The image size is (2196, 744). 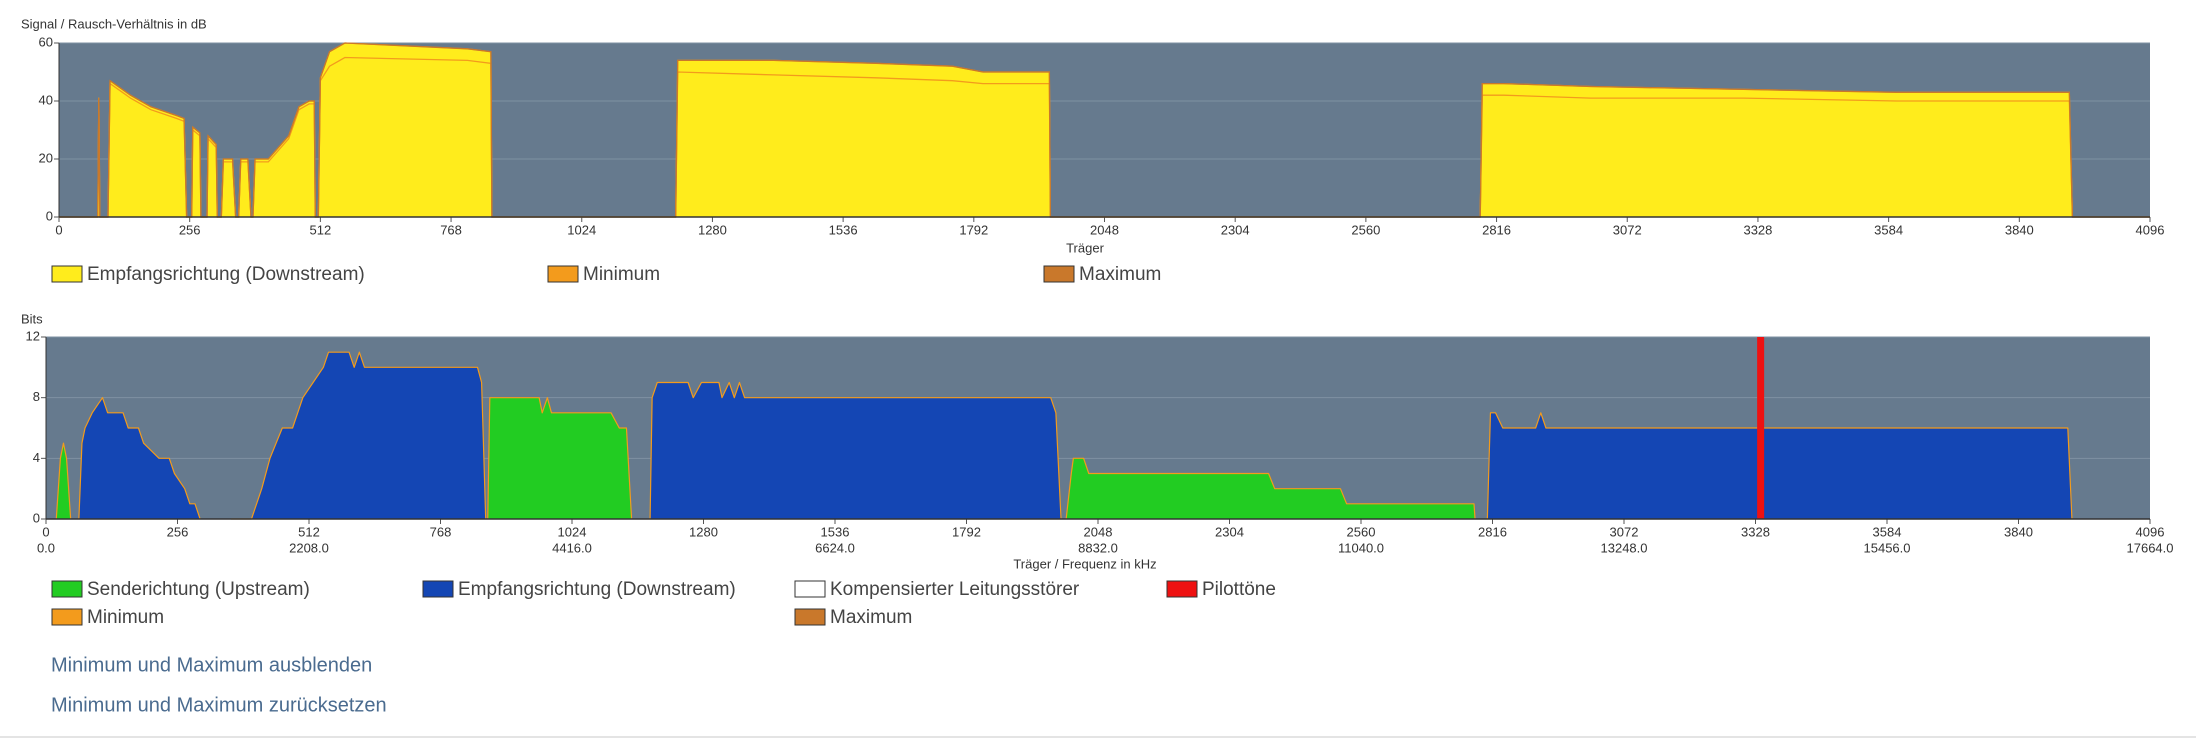 I want to click on chart-title: Signal / Rausch-Verhältnis in dB, so click(x=114, y=23).